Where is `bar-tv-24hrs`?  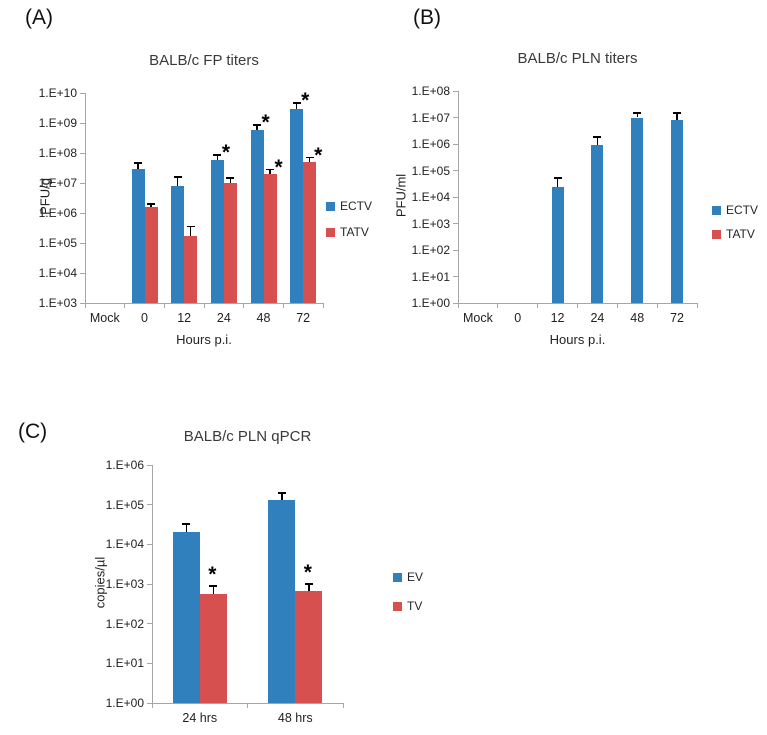 bar-tv-24hrs is located at coordinates (213, 648).